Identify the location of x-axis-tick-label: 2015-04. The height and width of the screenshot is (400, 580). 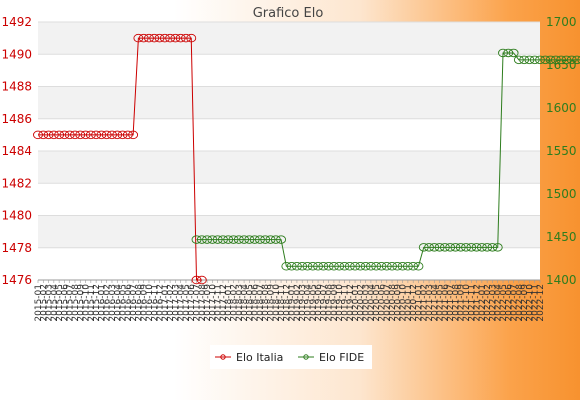
(55, 303).